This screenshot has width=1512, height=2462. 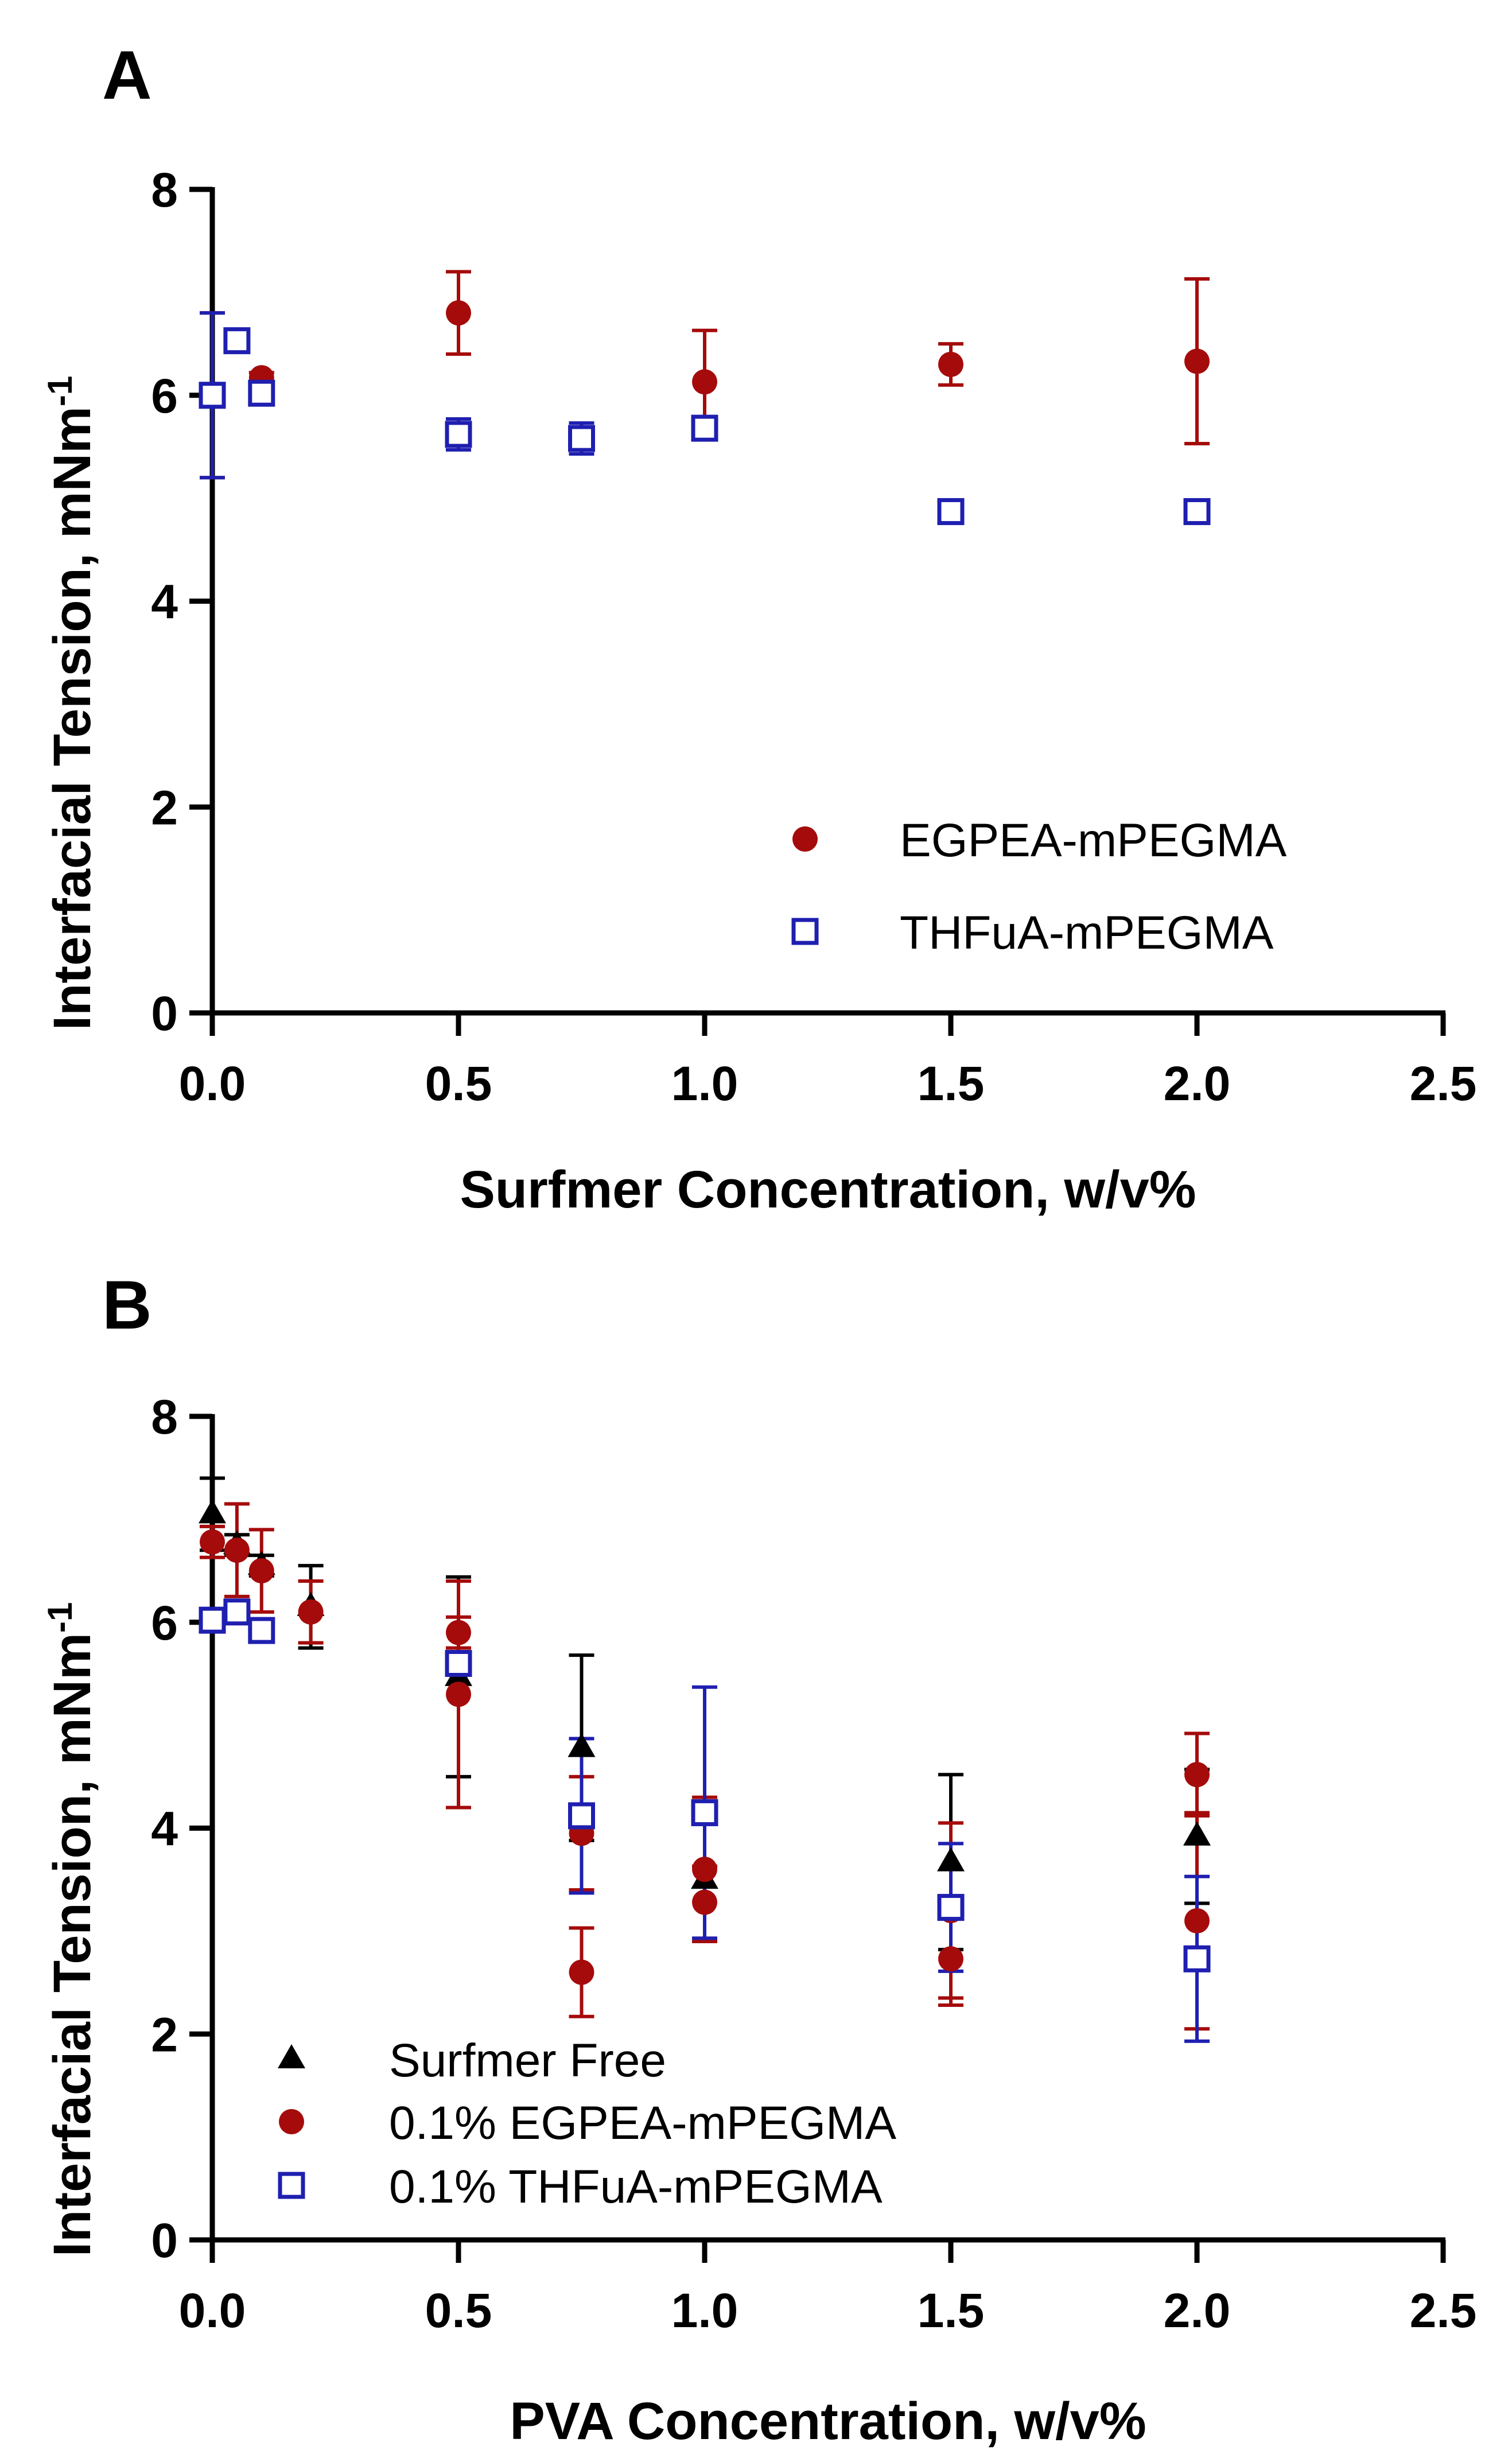 What do you see at coordinates (212, 2310) in the screenshot?
I see `x-tick-label-b: 0.0` at bounding box center [212, 2310].